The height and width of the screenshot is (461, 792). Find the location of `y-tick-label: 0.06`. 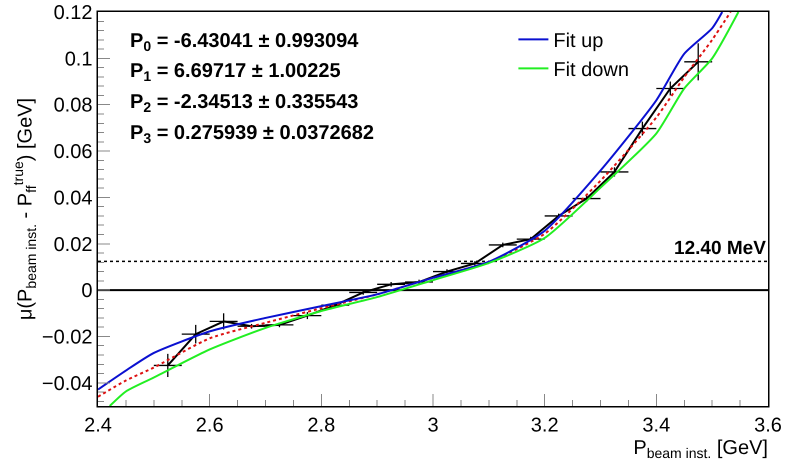

y-tick-label: 0.06 is located at coordinates (73, 152).